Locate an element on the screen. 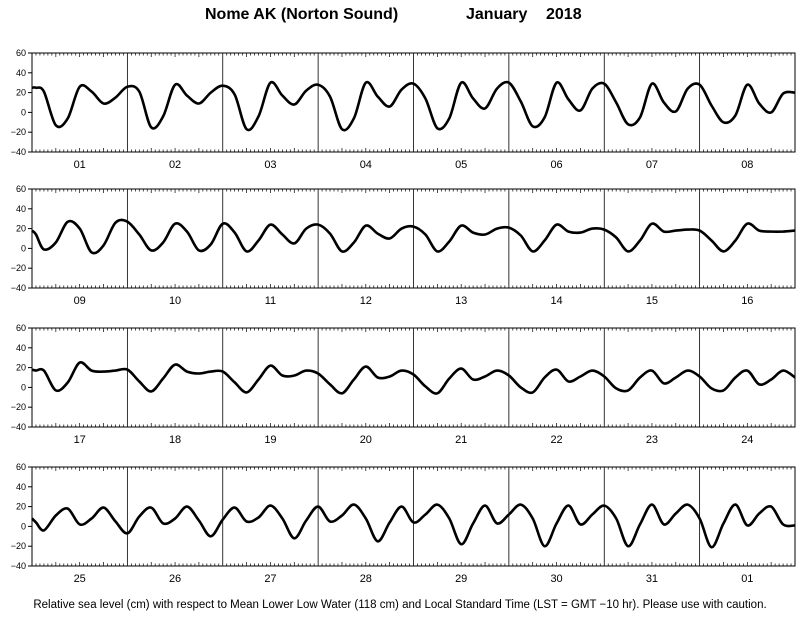  day-label: 11 is located at coordinates (270, 301).